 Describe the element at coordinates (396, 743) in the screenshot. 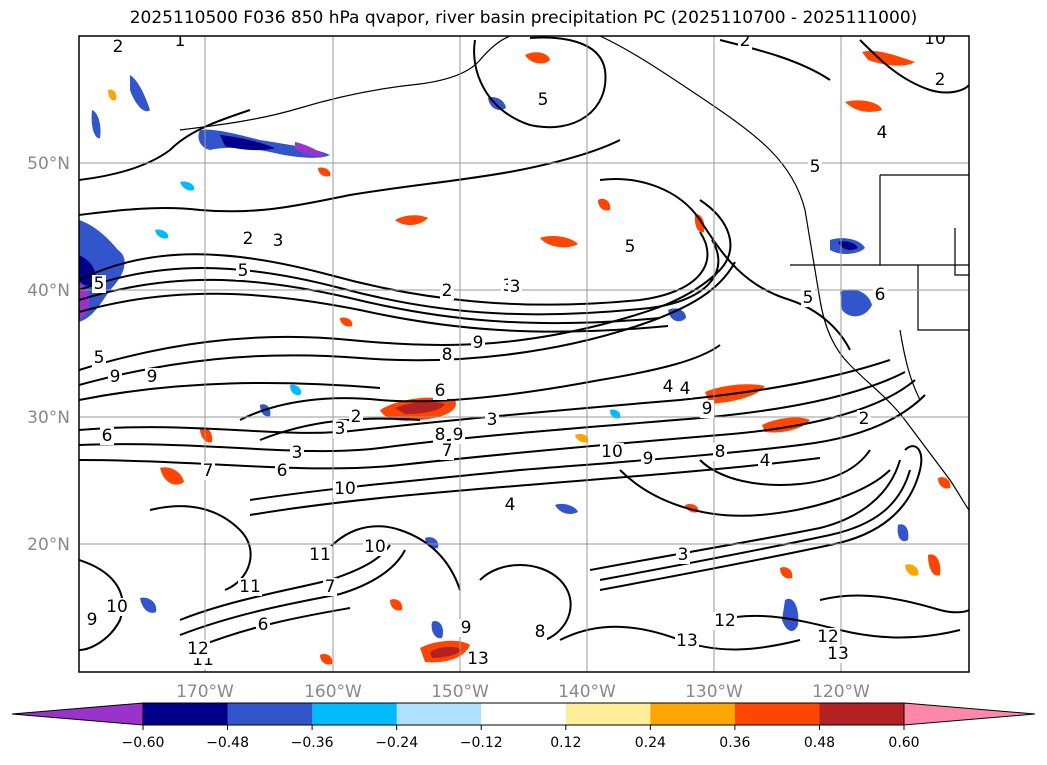

I see `colorbar-tick-label: −0.24` at that location.